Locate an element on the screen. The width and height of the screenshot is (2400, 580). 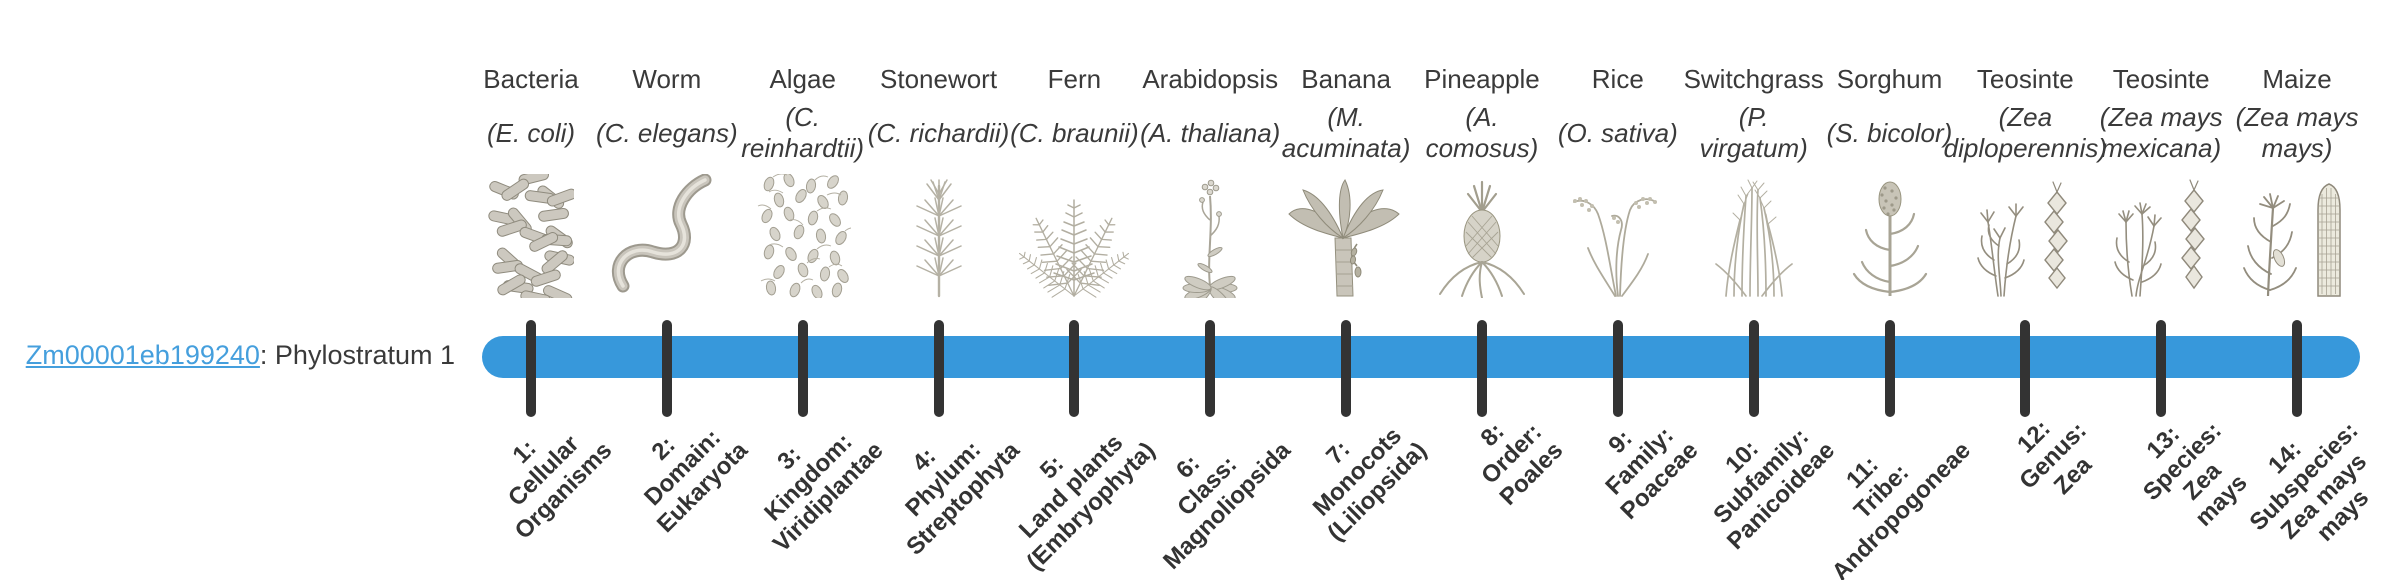
gene-id-link: Zm00001eb199240 is located at coordinates (142, 355).